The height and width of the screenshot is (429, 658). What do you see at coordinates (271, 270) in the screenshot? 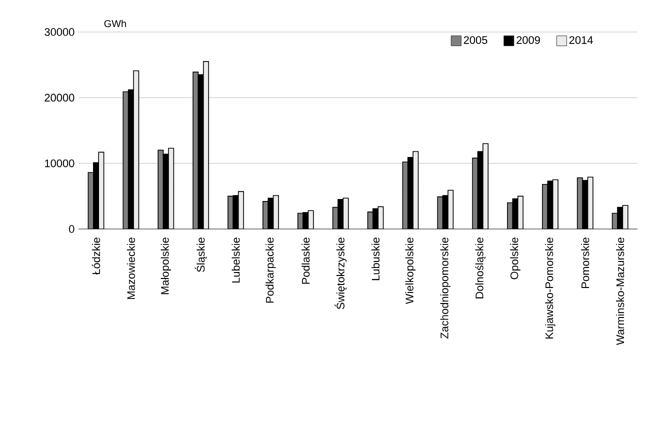
I see `x-tick-label: Podkarpackie` at bounding box center [271, 270].